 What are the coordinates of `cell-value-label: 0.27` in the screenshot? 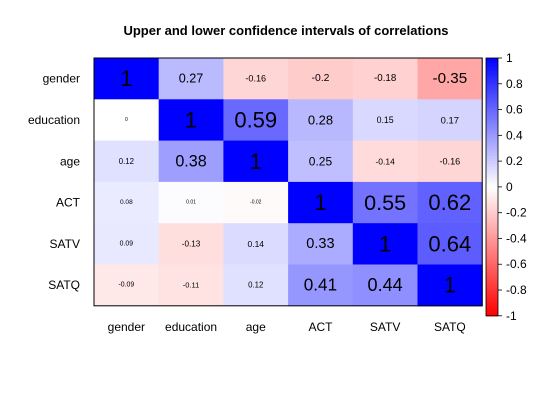 It's located at (191, 79).